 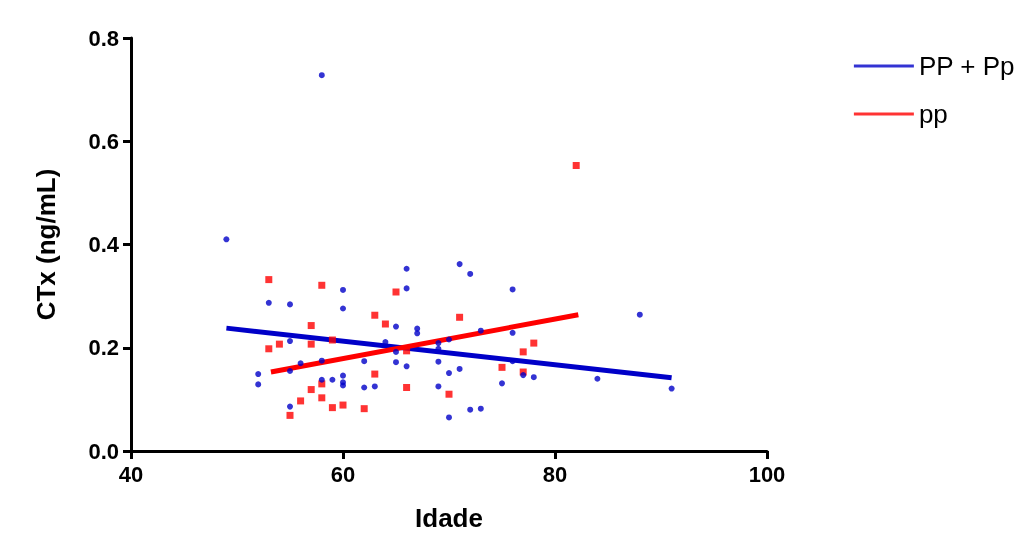 I want to click on legend-label: pp, so click(x=933, y=114).